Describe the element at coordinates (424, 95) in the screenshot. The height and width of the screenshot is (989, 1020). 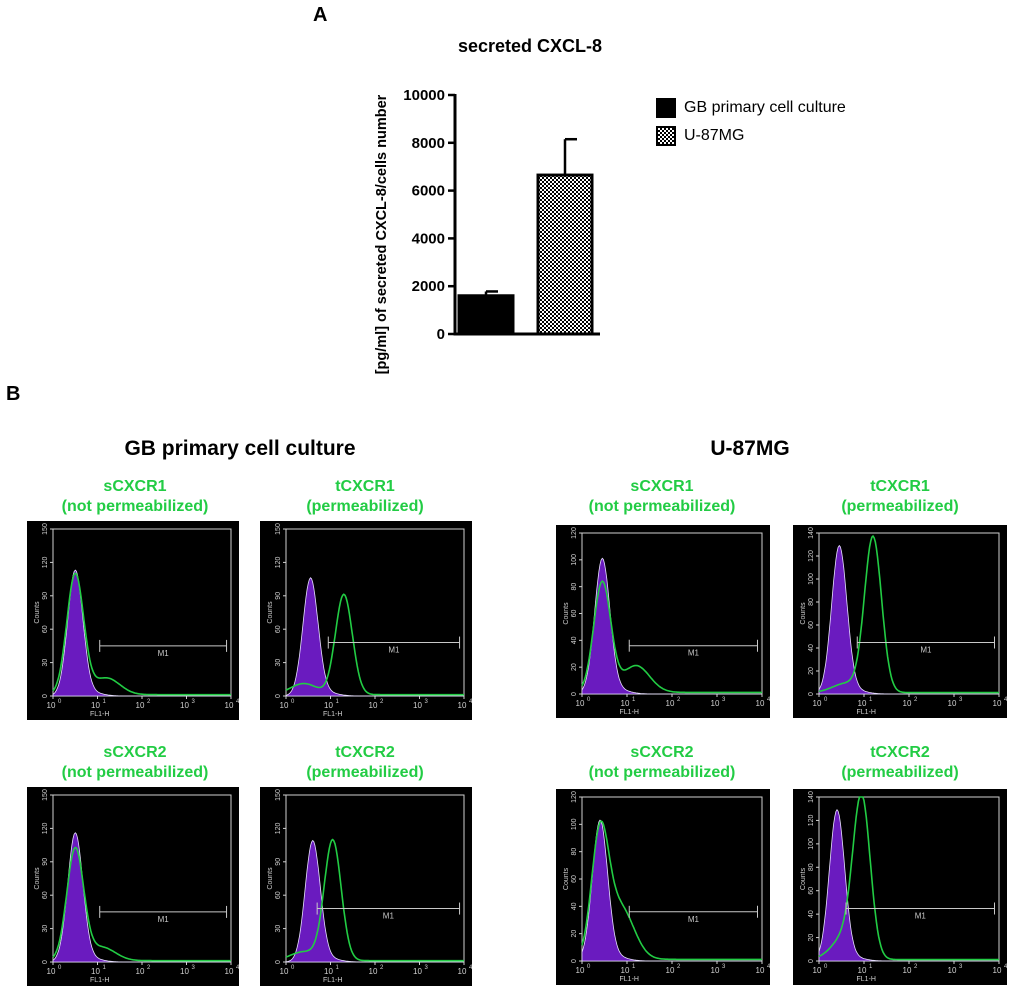
I see `y-tick-label: 10000` at that location.